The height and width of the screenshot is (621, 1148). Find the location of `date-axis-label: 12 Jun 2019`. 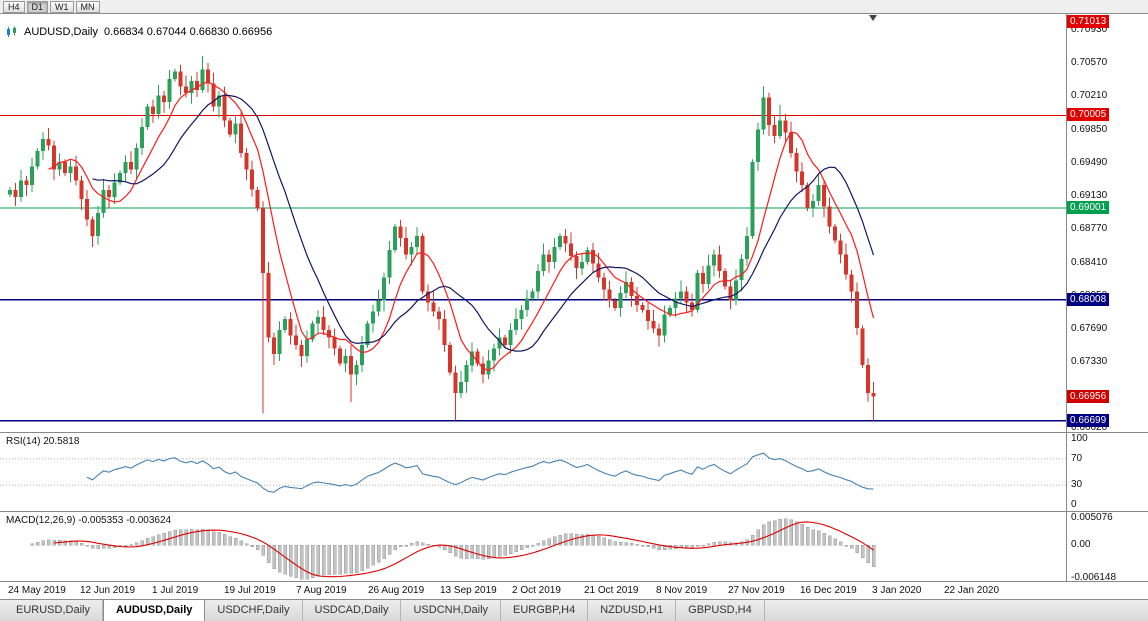

date-axis-label: 12 Jun 2019 is located at coordinates (108, 590).